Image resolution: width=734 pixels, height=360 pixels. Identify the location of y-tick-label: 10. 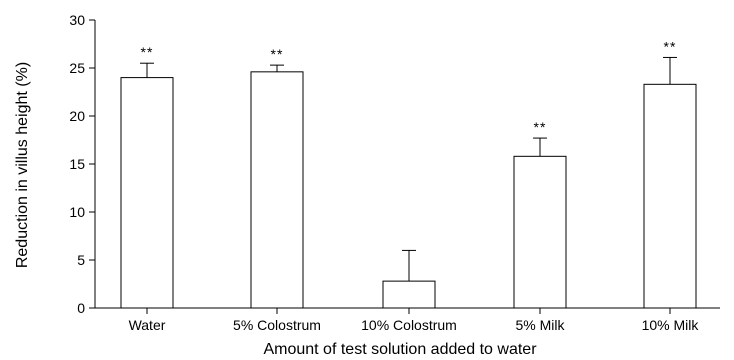
(77, 212).